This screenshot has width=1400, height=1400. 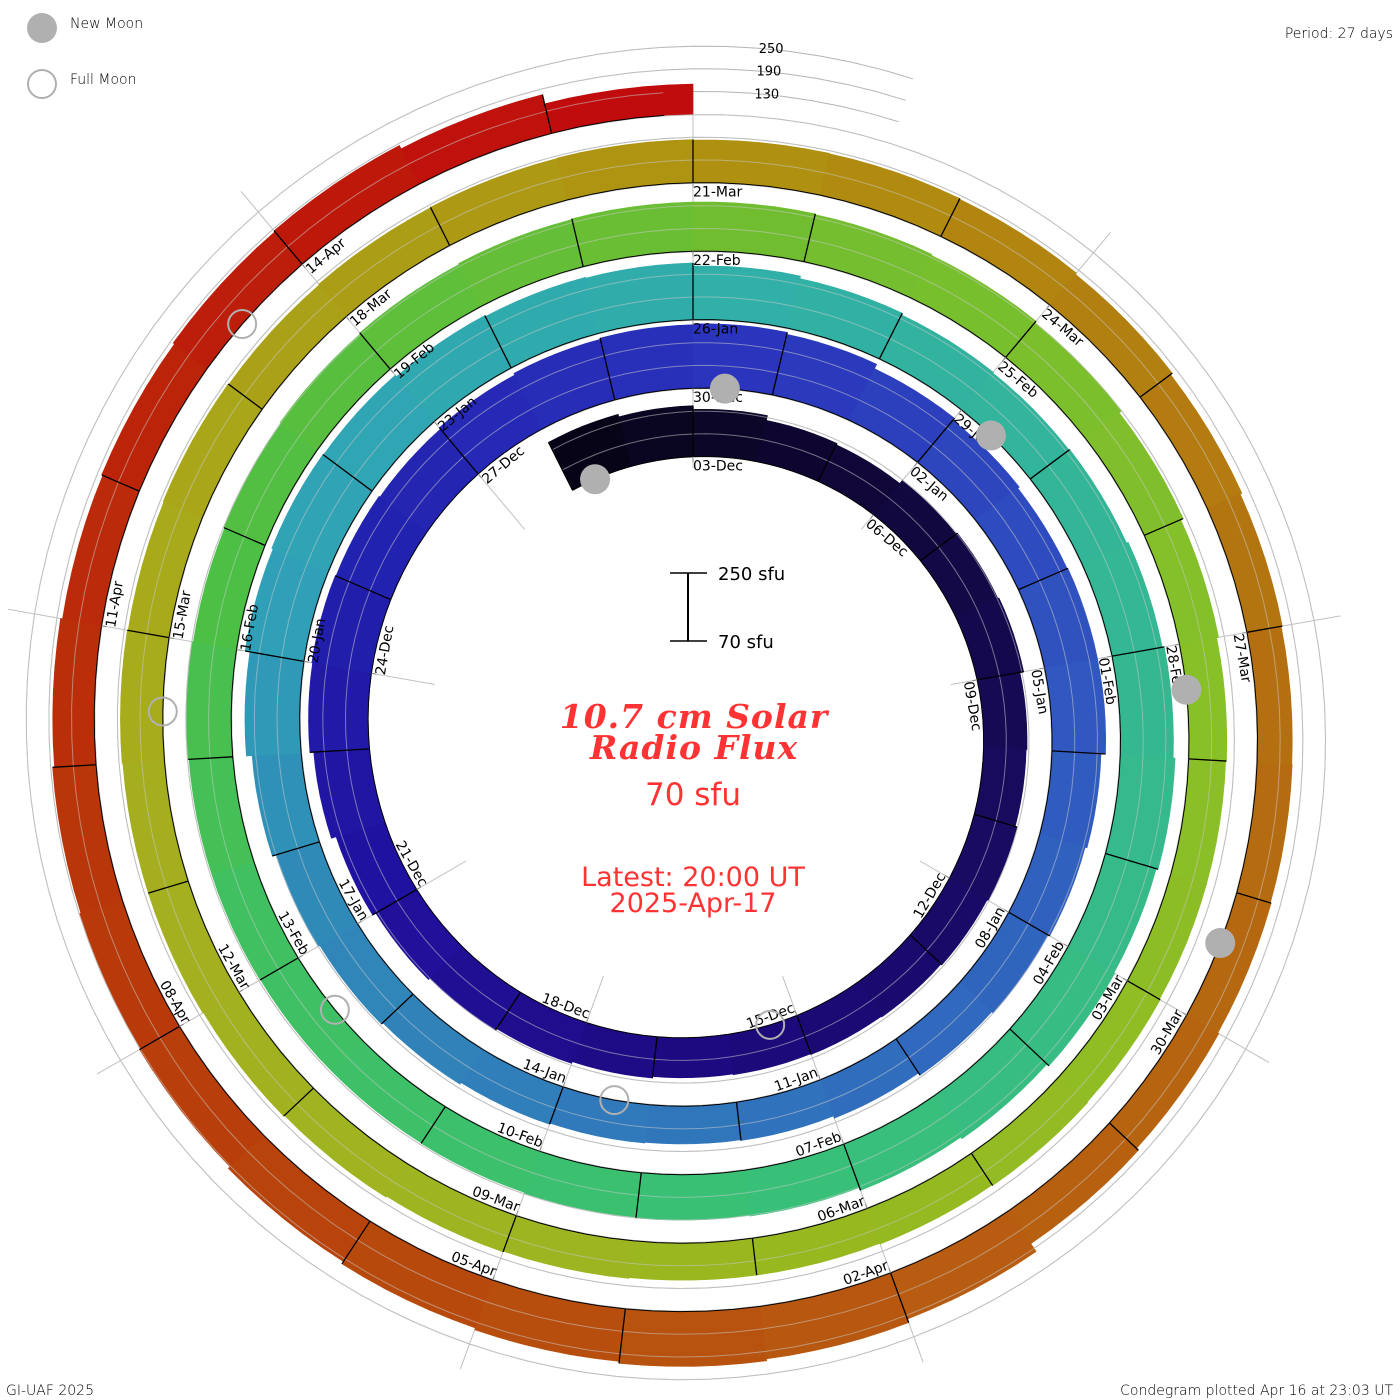 What do you see at coordinates (42, 28) in the screenshot?
I see `new-moon-icon` at bounding box center [42, 28].